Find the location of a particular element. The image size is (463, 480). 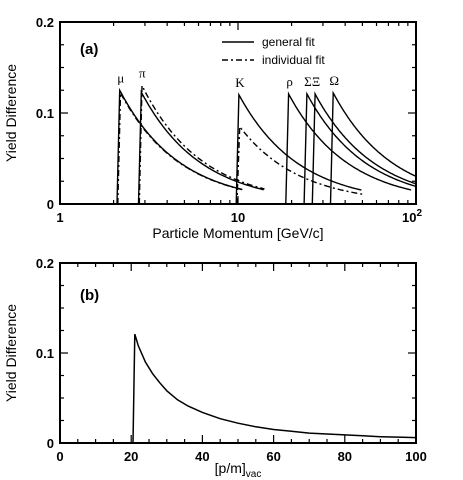

y-tick-label-a: 0 is located at coordinates (50, 204).